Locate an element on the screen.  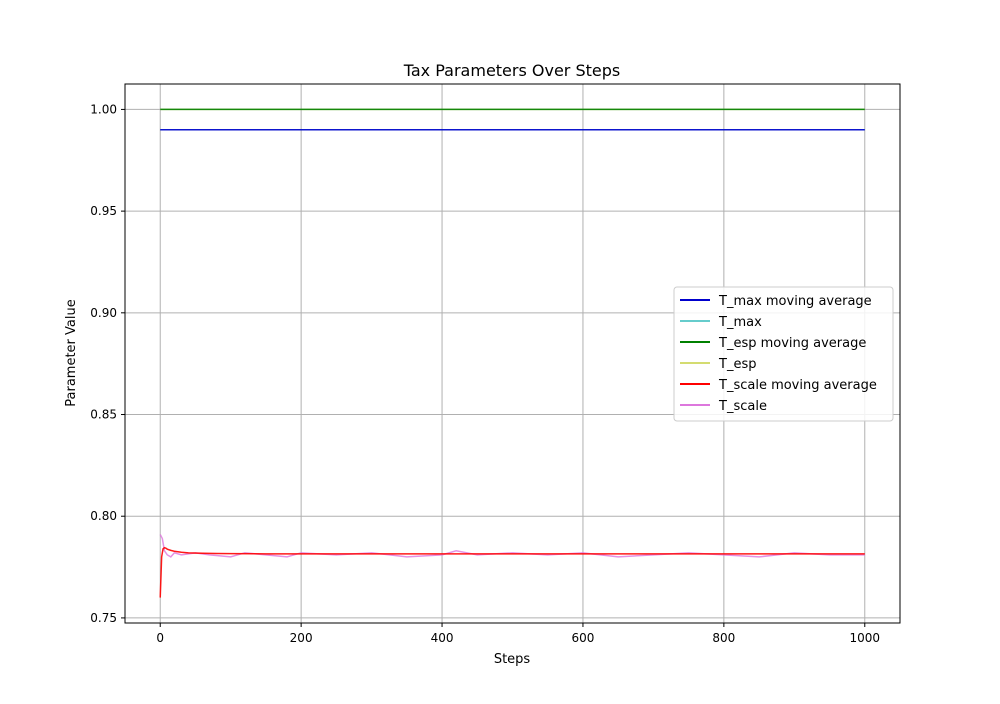
series-line-t-scale-moving-average is located at coordinates (512, 572).